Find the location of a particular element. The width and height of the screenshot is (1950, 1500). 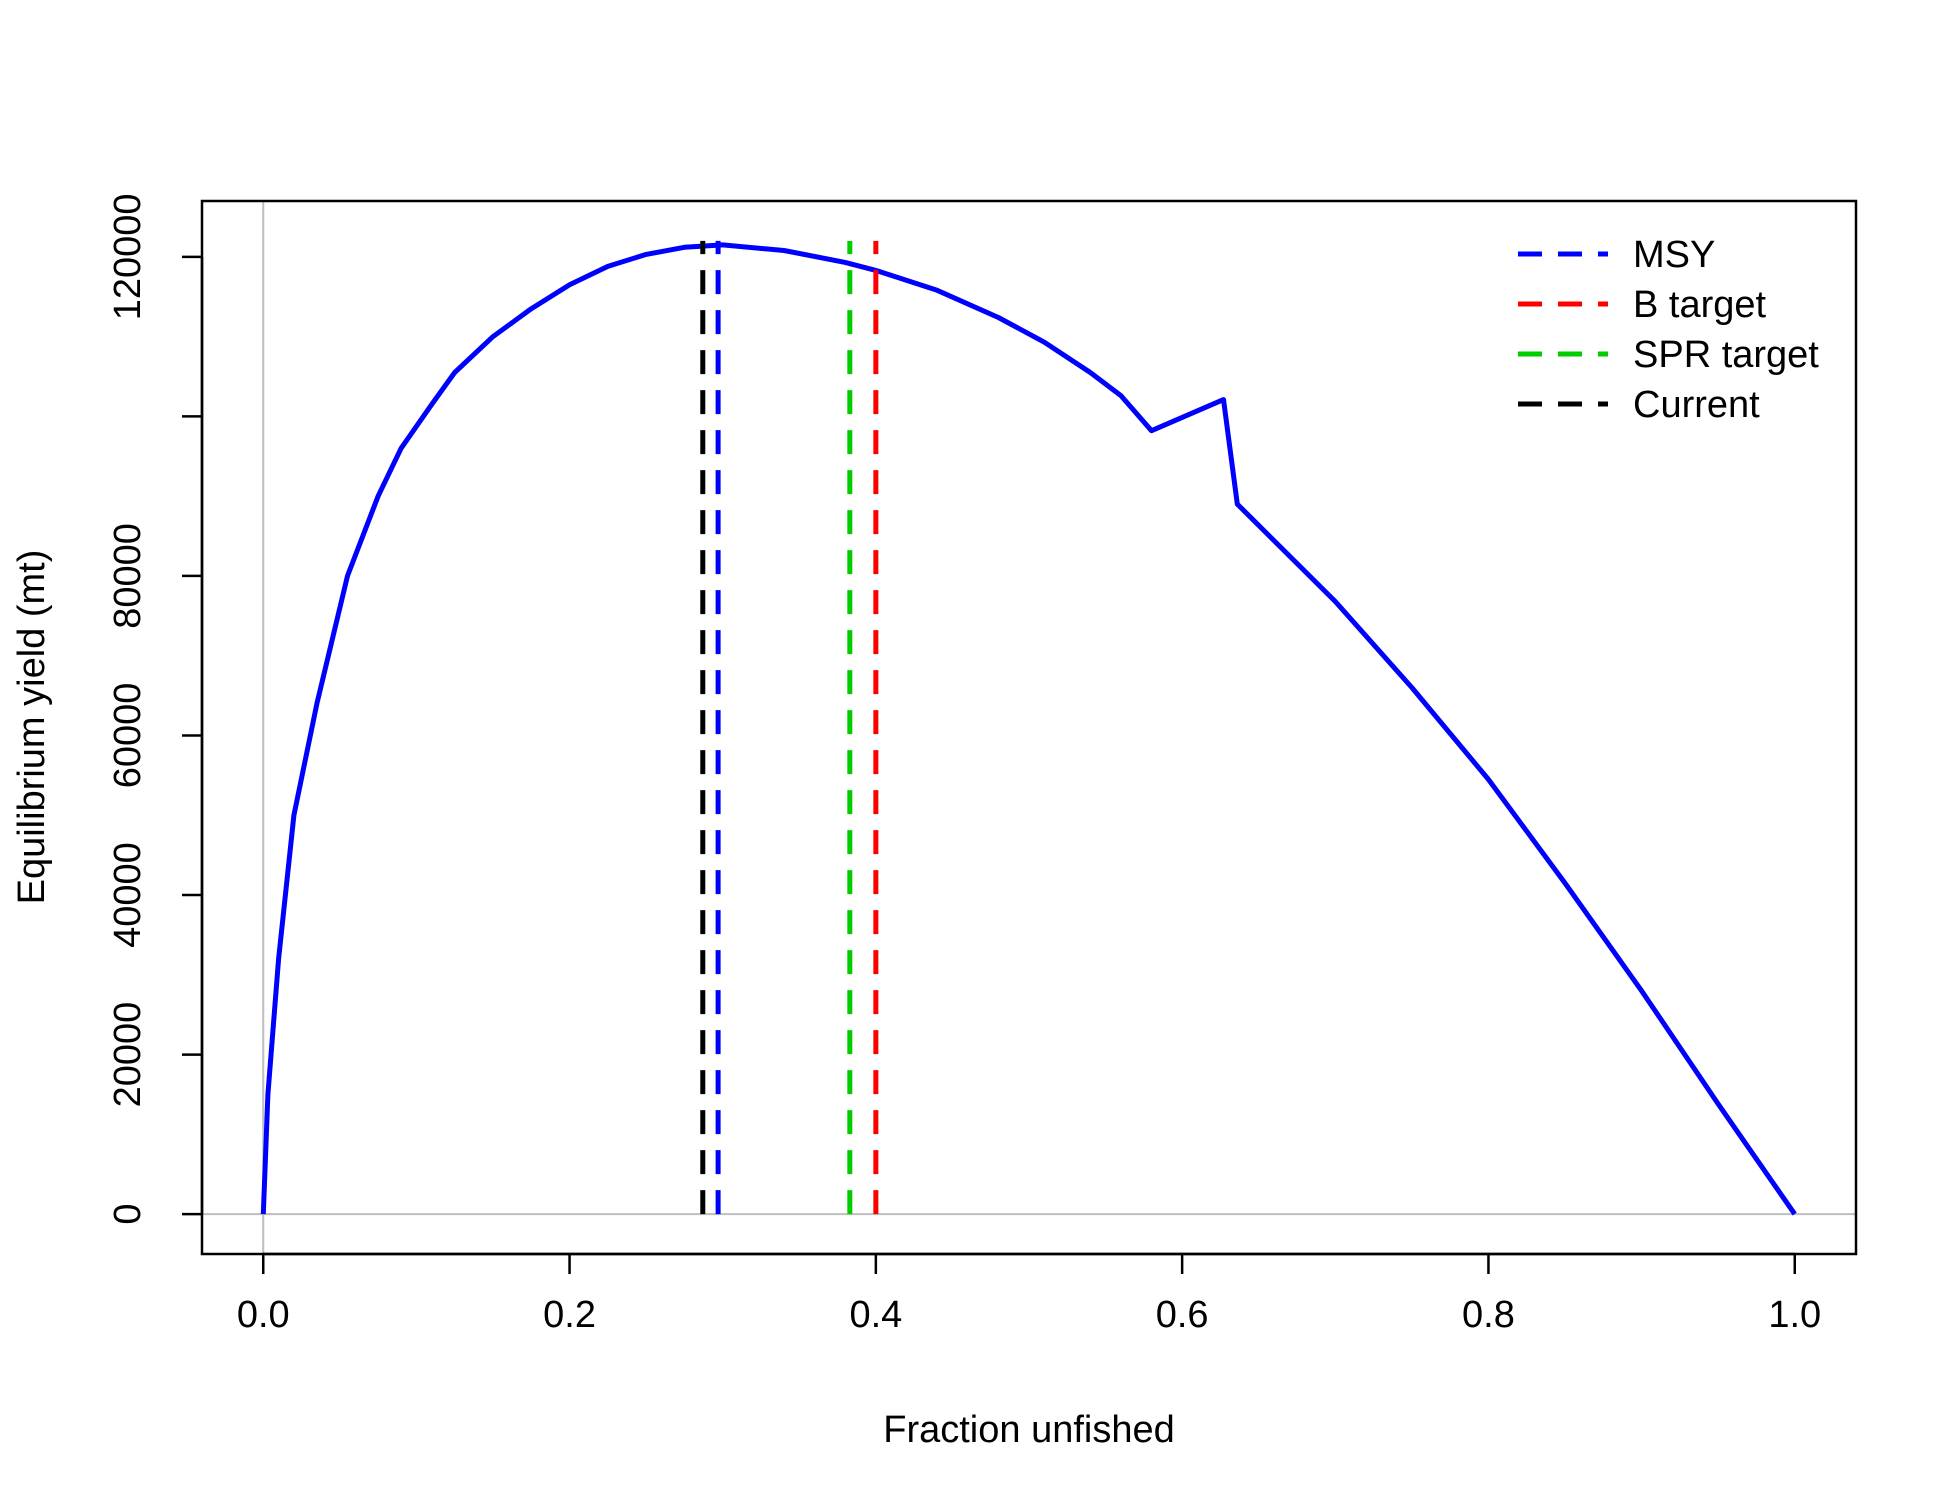

x-axis: 0.0 0.2 0.4 0.6 0.8 1.0 is located at coordinates (1029, 1294).